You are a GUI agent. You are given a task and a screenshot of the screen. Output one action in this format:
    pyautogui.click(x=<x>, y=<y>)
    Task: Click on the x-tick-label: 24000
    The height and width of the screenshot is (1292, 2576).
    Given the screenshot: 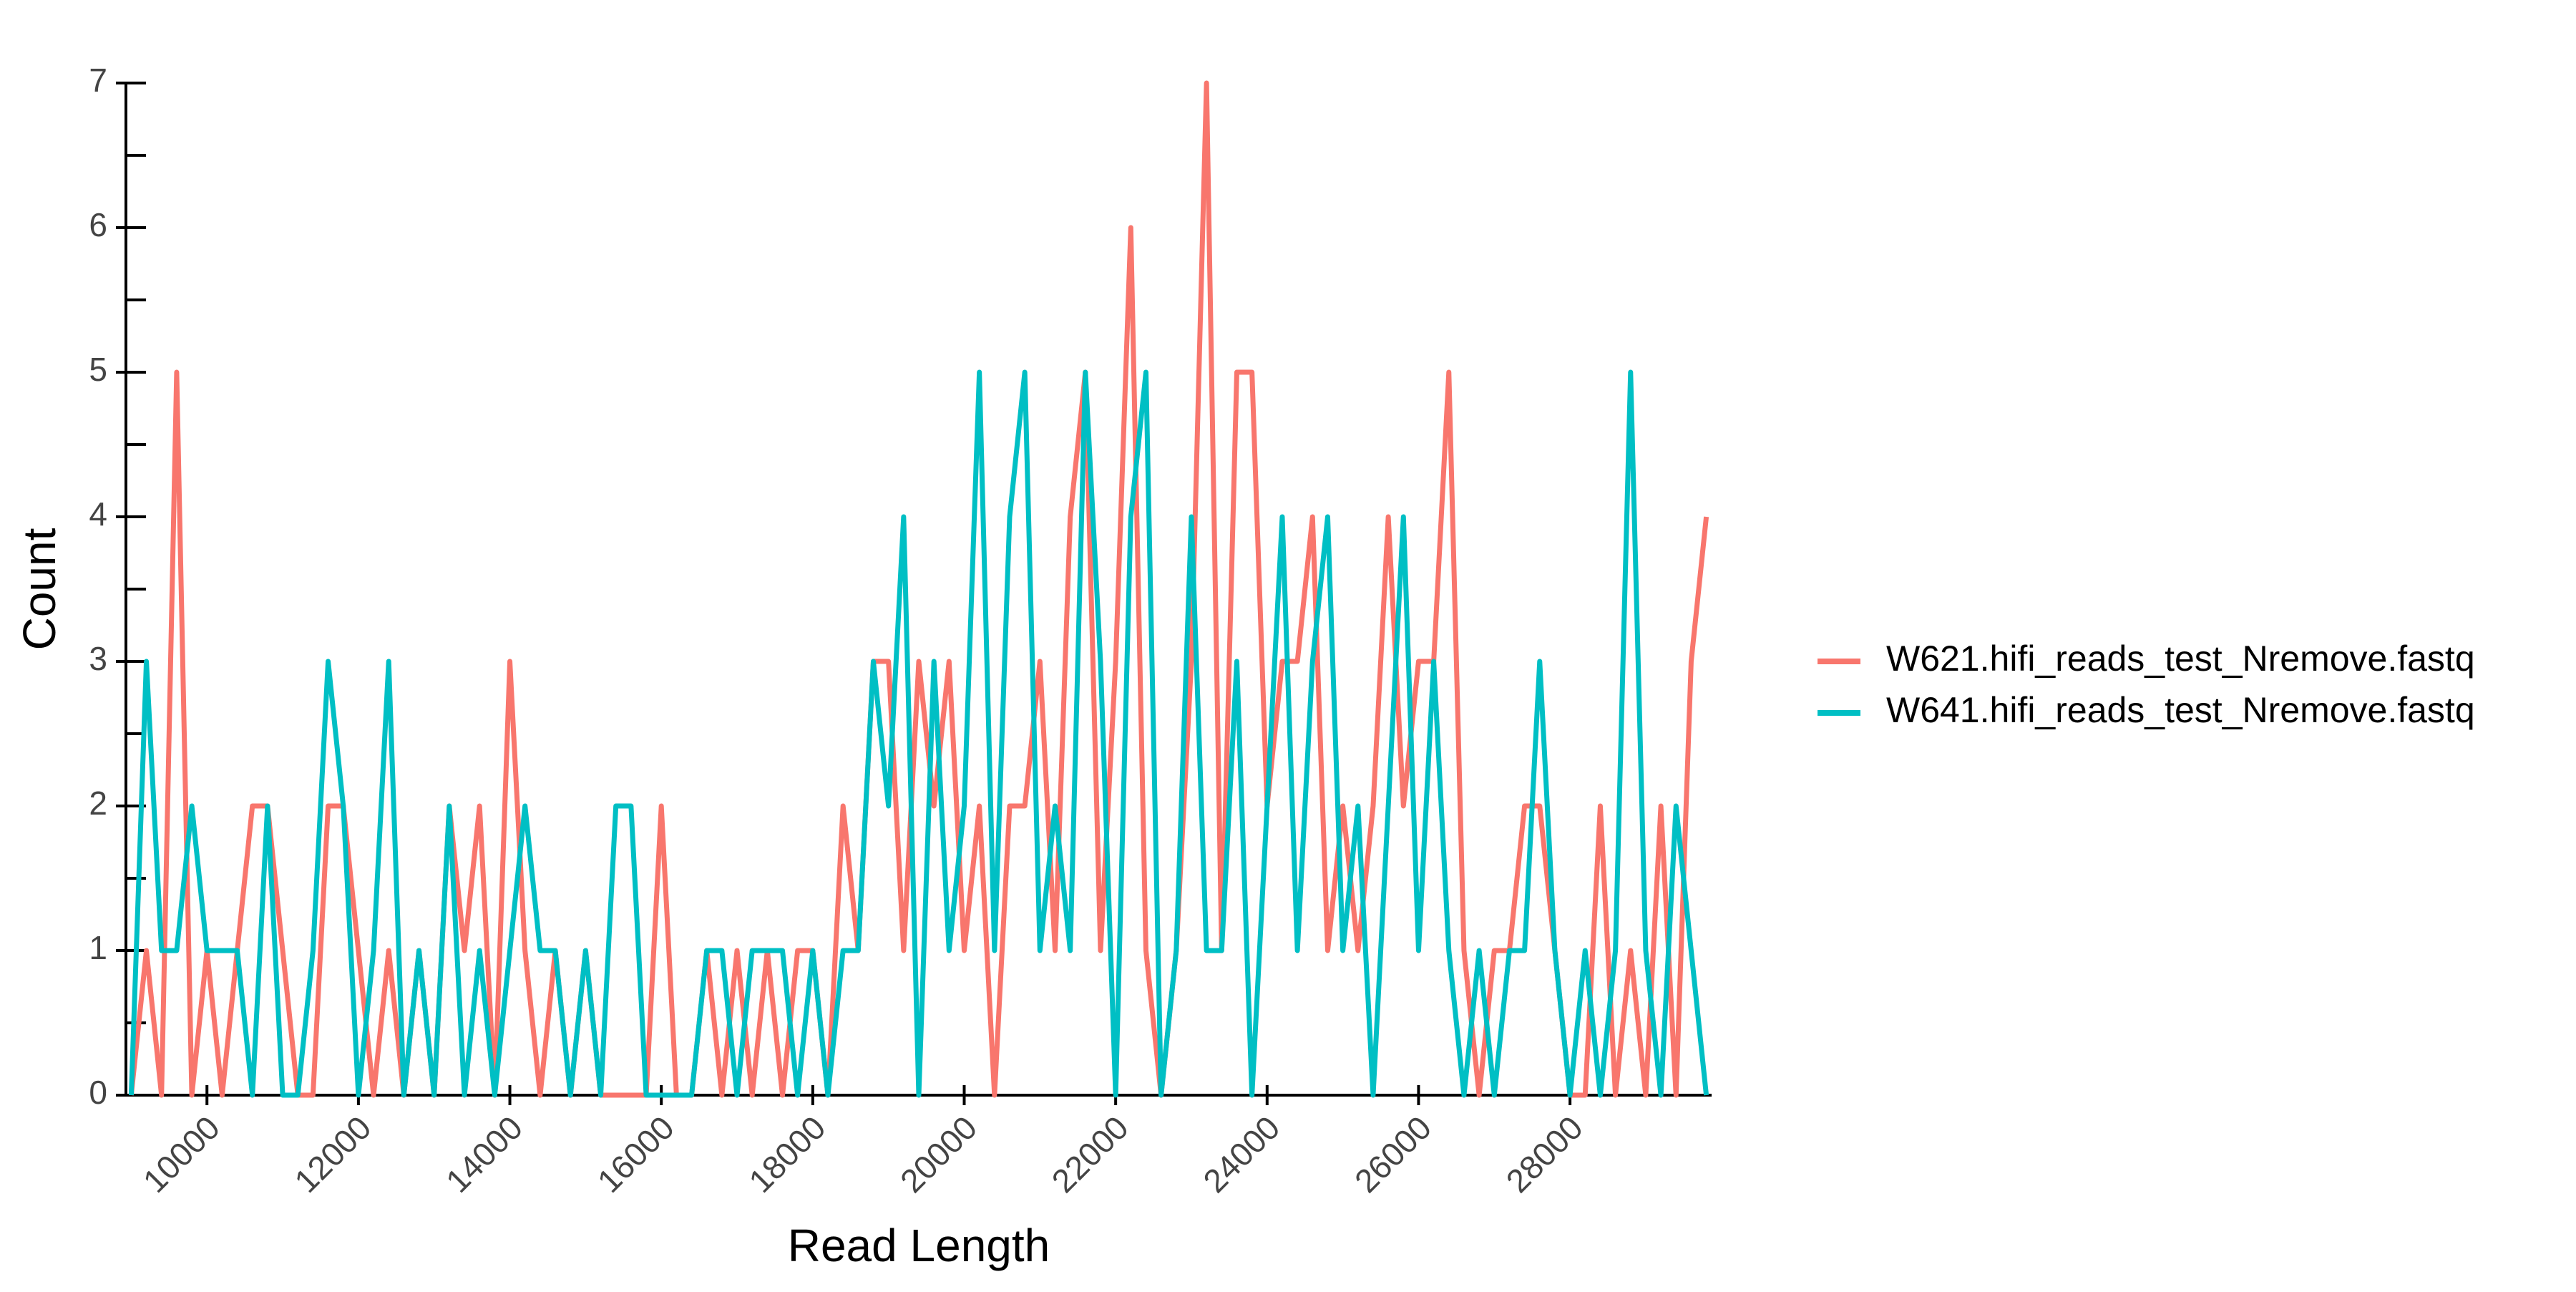 What is the action you would take?
    pyautogui.click(x=1241, y=1154)
    